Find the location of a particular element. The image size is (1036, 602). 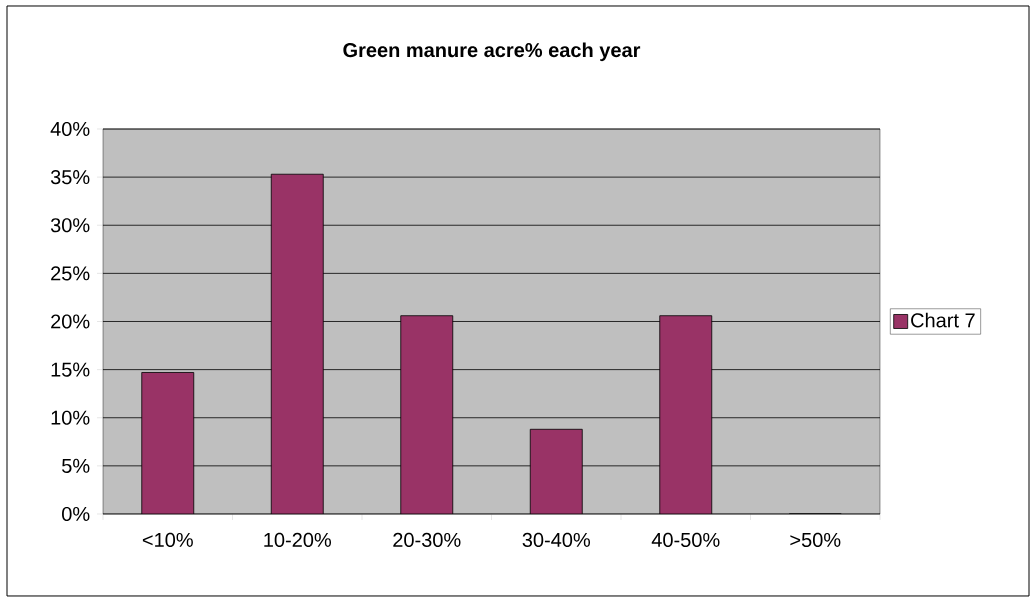

x-tick-label: <10% is located at coordinates (167, 540).